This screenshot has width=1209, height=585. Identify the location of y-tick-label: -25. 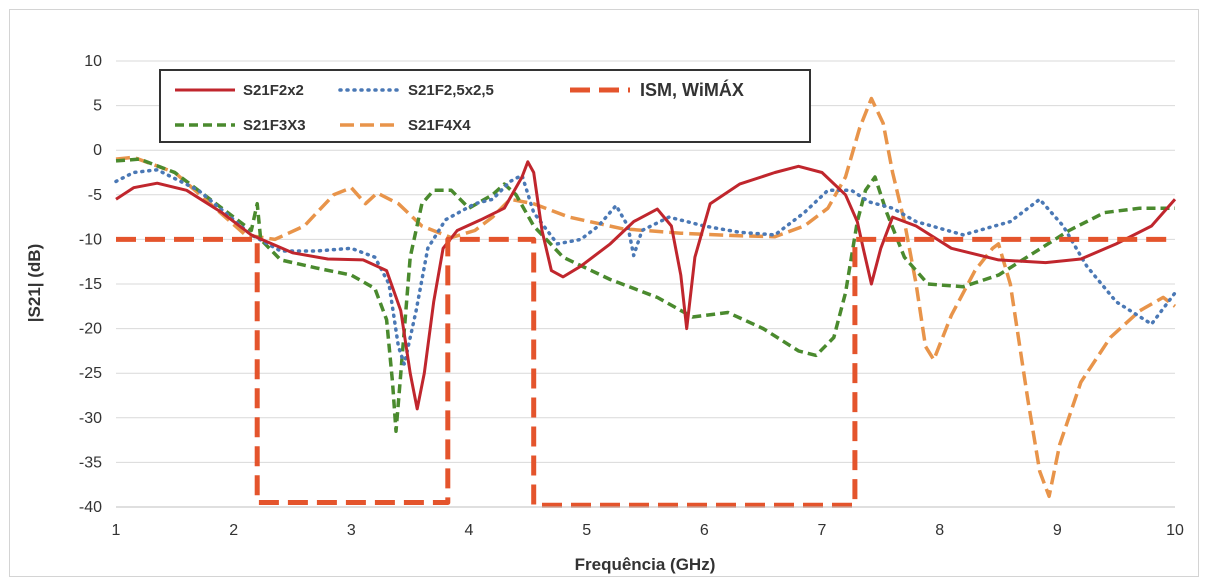
(90, 373).